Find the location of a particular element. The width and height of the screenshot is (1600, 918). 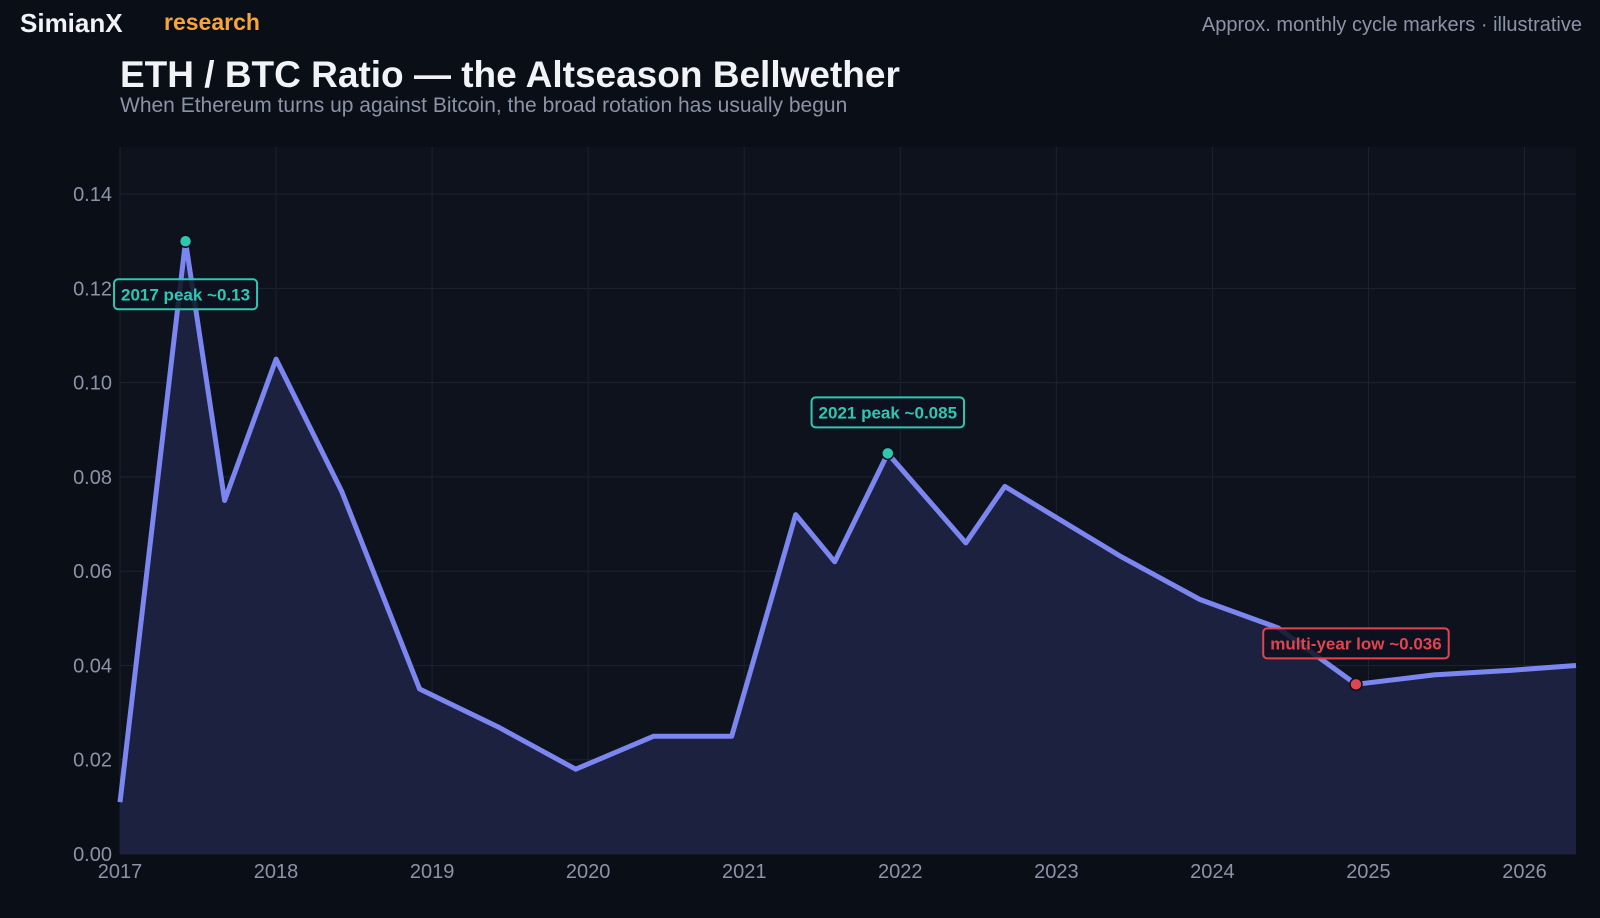

y-tick-label: 0.12 is located at coordinates (92, 289).